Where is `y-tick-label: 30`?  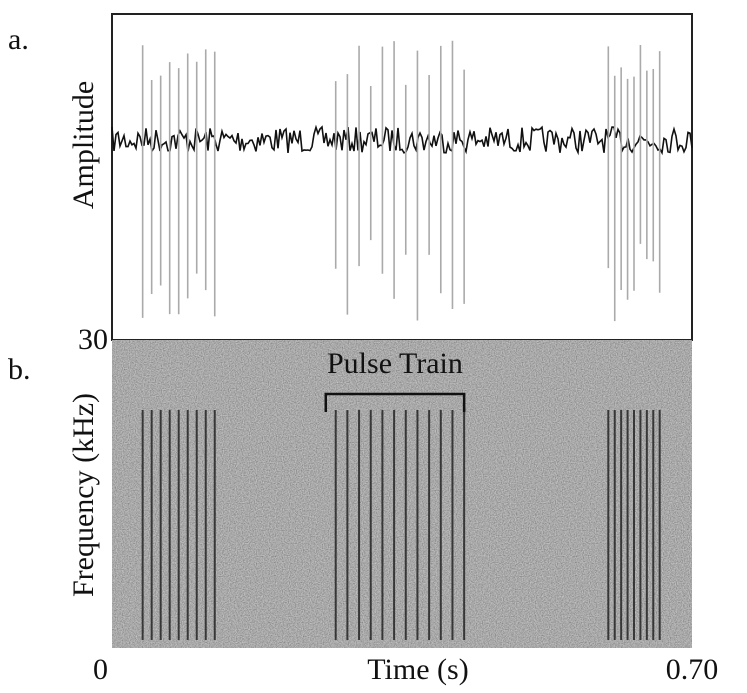
y-tick-label: 30 is located at coordinates (93, 339).